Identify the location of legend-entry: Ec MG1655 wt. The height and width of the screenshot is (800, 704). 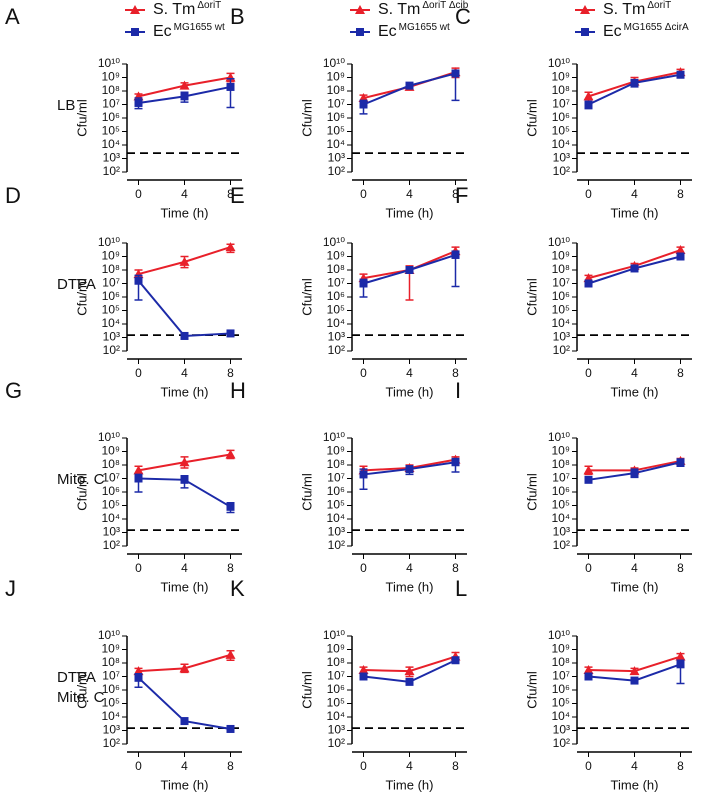
(414, 31).